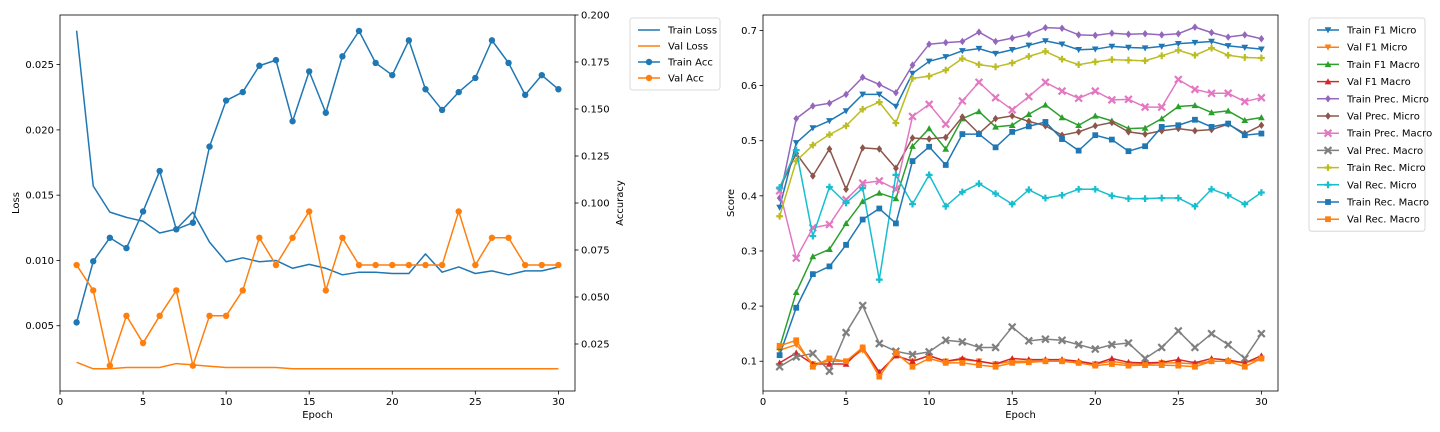 This screenshot has height=432, width=1440. I want to click on x-tick-label: 25, so click(475, 402).